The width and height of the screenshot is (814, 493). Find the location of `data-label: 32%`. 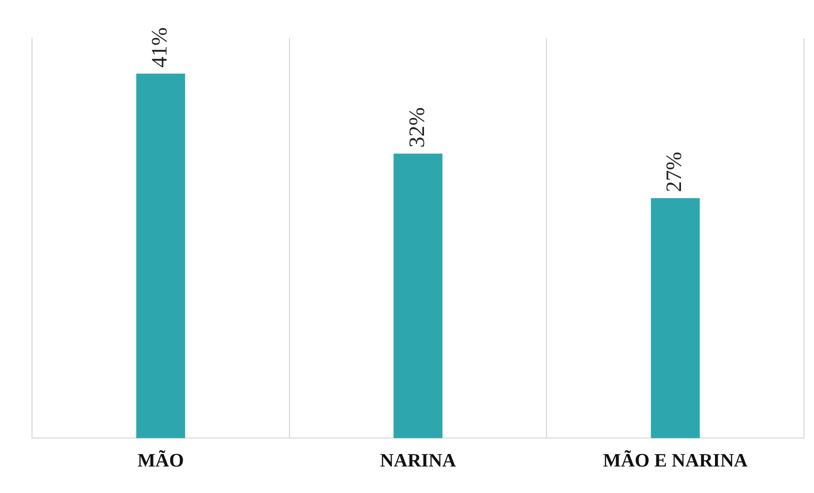

data-label: 32% is located at coordinates (416, 127).